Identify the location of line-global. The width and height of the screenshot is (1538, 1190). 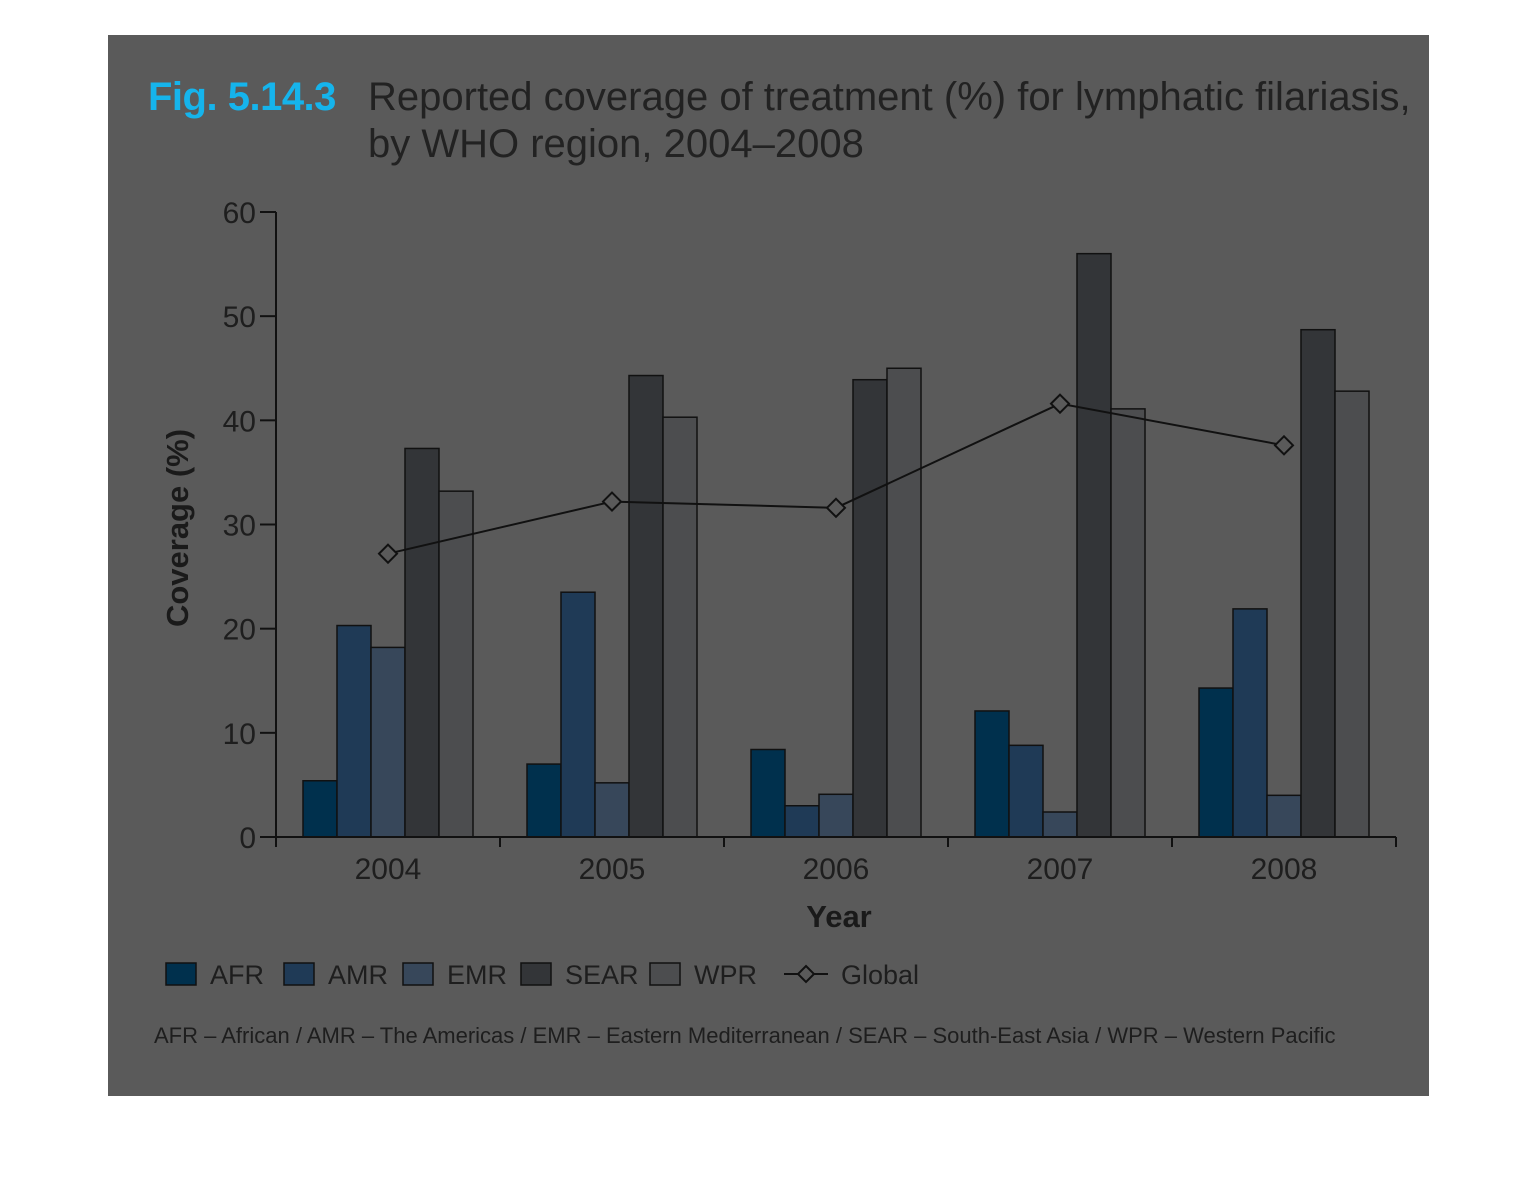
(836, 478).